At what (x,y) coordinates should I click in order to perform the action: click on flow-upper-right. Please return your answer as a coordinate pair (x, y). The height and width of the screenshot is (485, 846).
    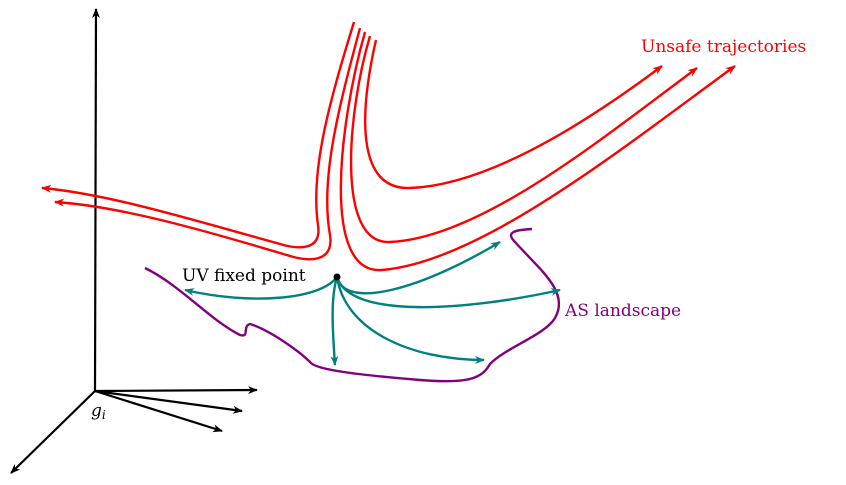
    Looking at the image, I should click on (418, 267).